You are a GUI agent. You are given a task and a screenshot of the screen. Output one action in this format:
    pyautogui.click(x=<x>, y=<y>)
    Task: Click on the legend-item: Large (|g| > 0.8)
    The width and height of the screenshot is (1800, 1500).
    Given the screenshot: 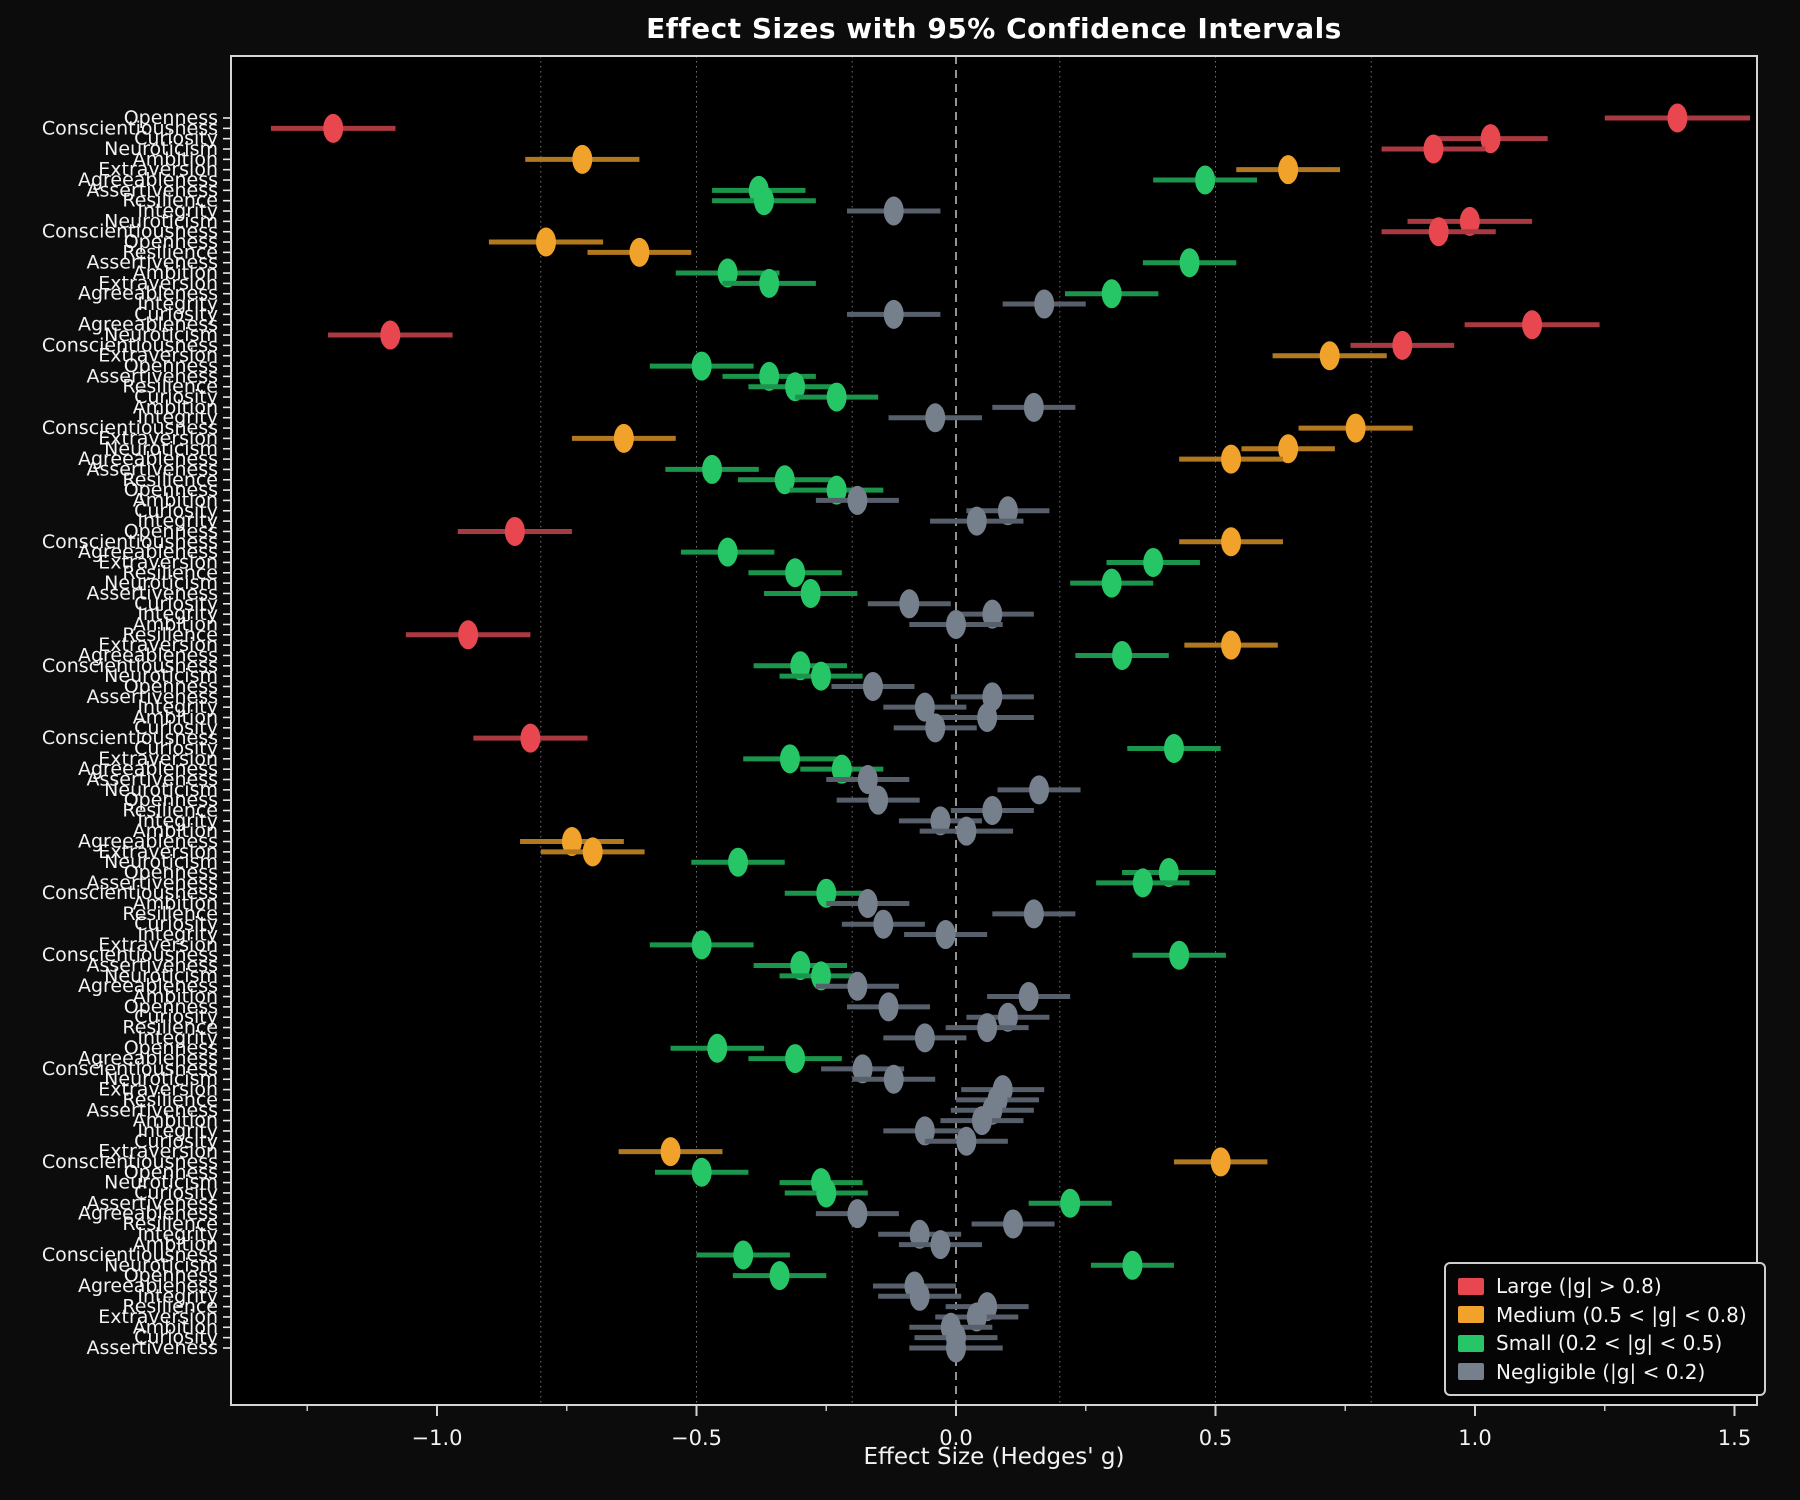 What is the action you would take?
    pyautogui.click(x=1605, y=1286)
    